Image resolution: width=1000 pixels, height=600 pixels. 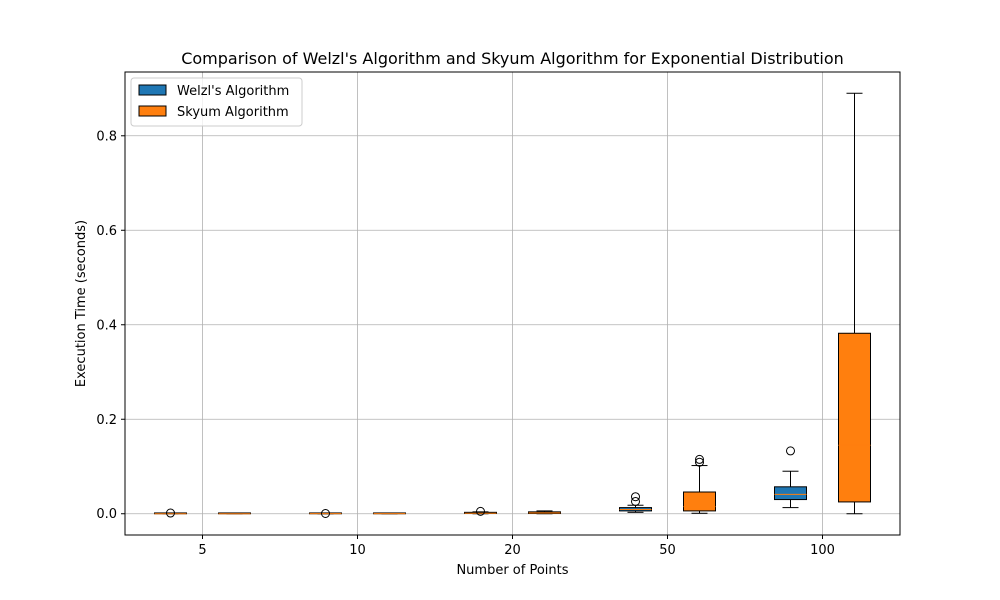 What do you see at coordinates (152, 90) in the screenshot?
I see `legend-swatch-welzl` at bounding box center [152, 90].